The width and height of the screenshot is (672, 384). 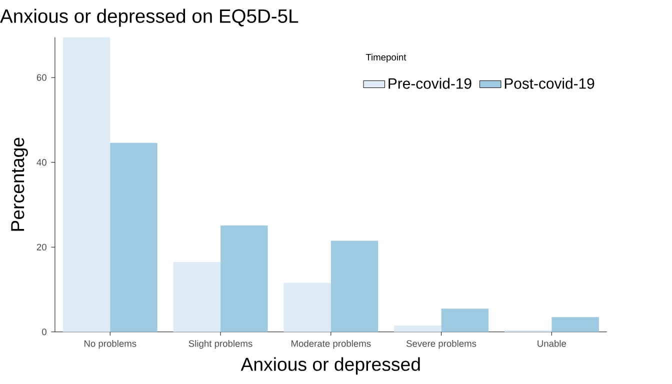 I want to click on x-tick-label: Severe problems, so click(x=441, y=344).